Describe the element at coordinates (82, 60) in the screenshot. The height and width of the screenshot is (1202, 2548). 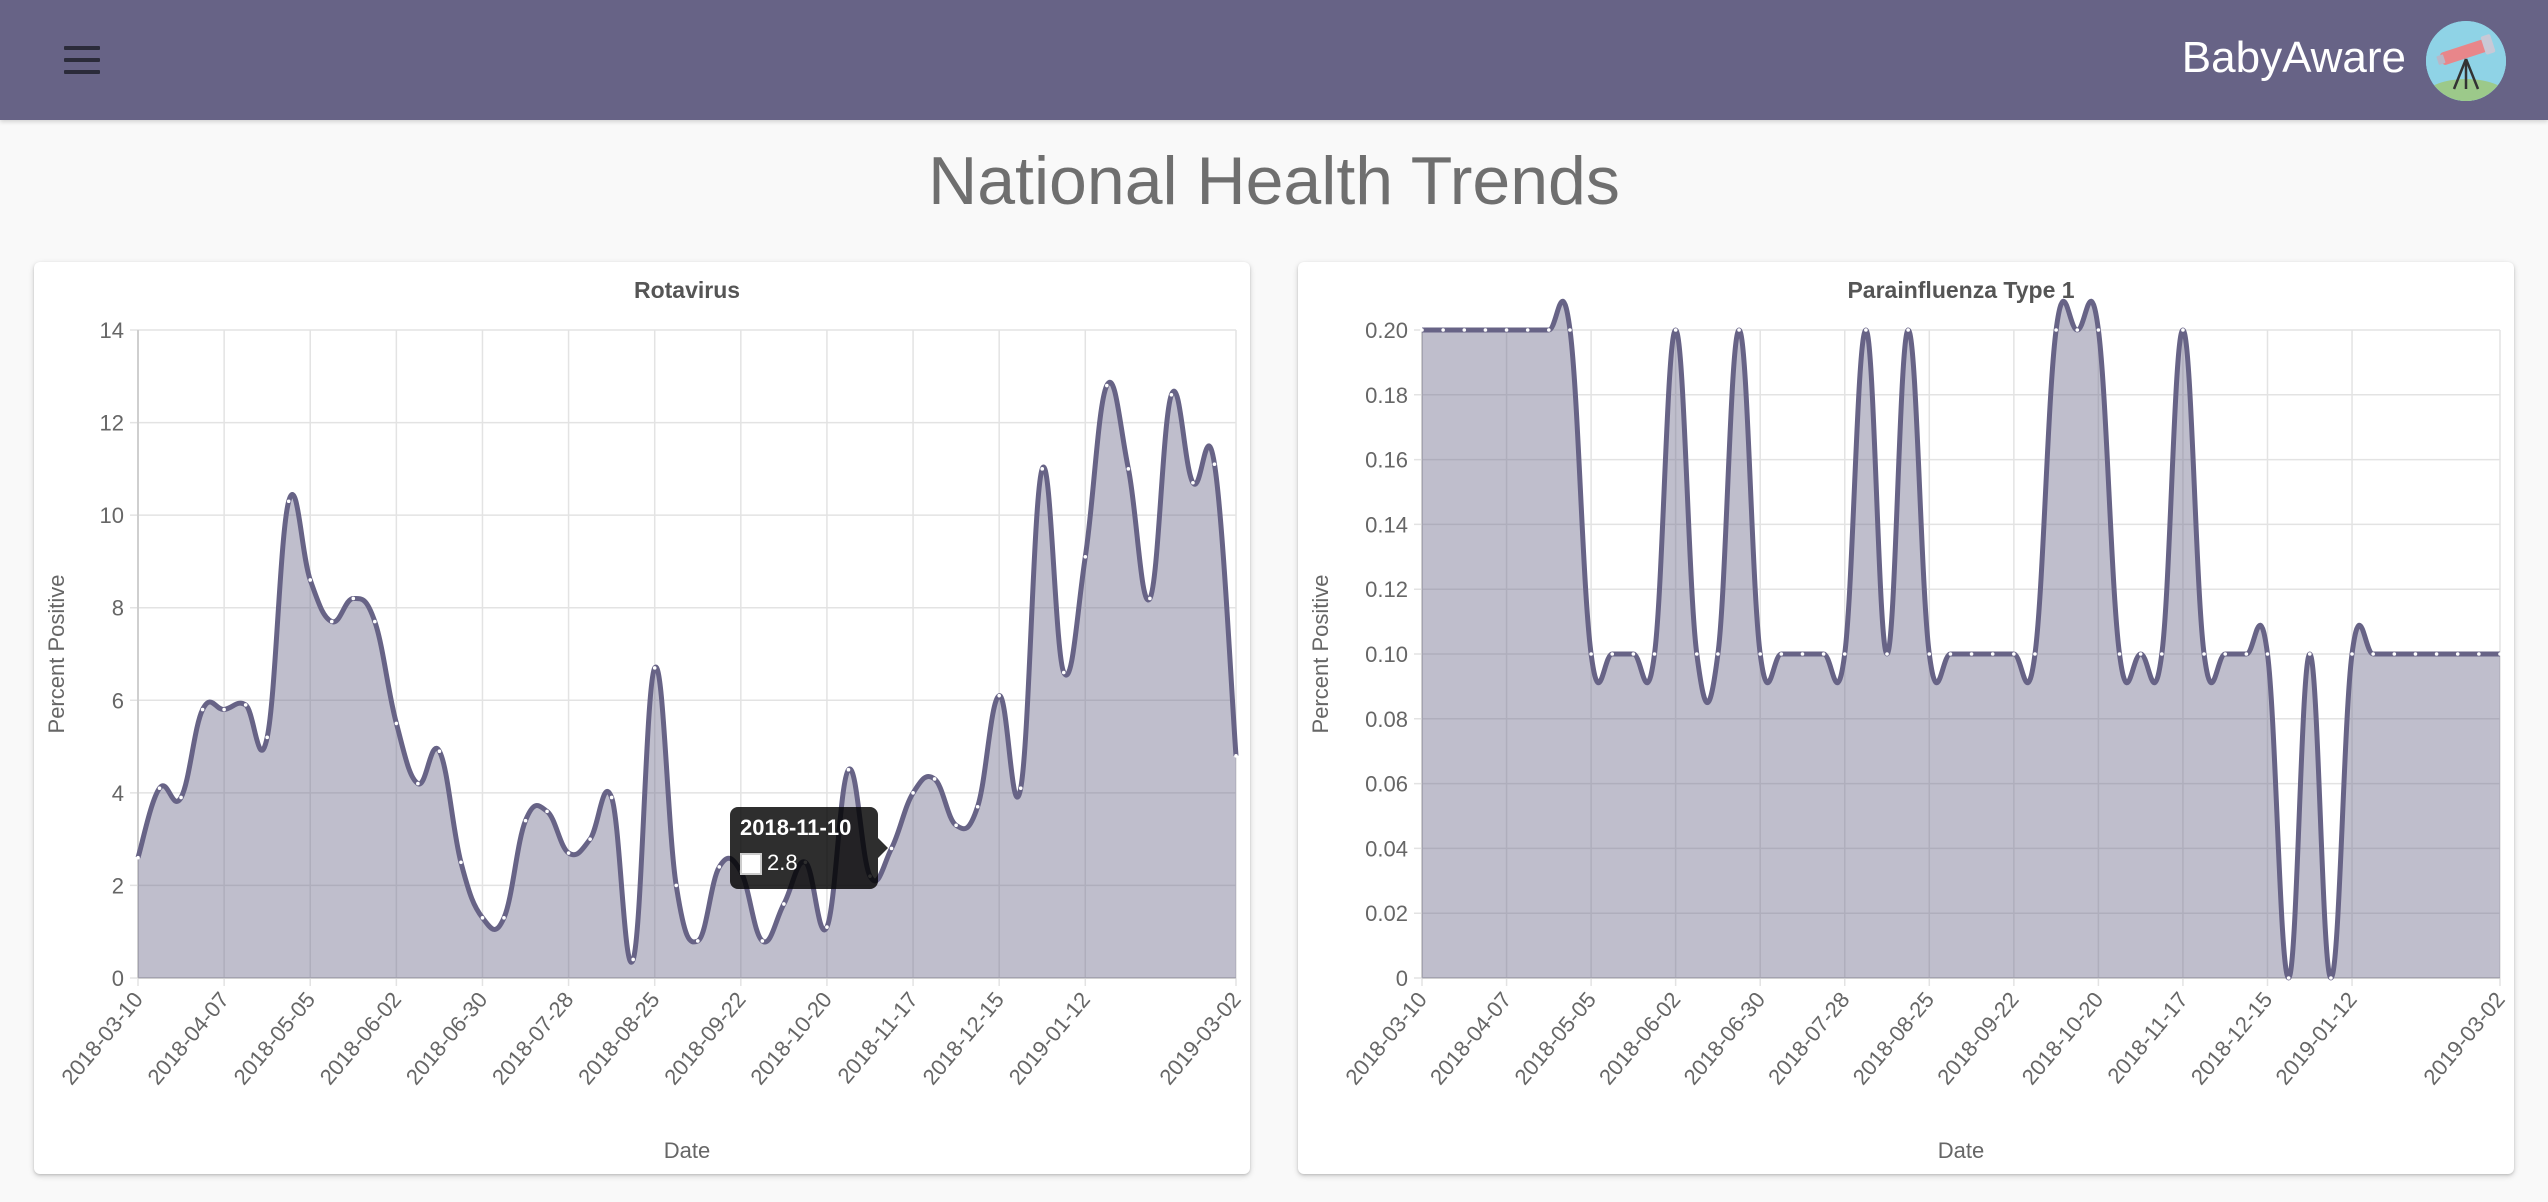
I see `hamburger-menu-icon` at that location.